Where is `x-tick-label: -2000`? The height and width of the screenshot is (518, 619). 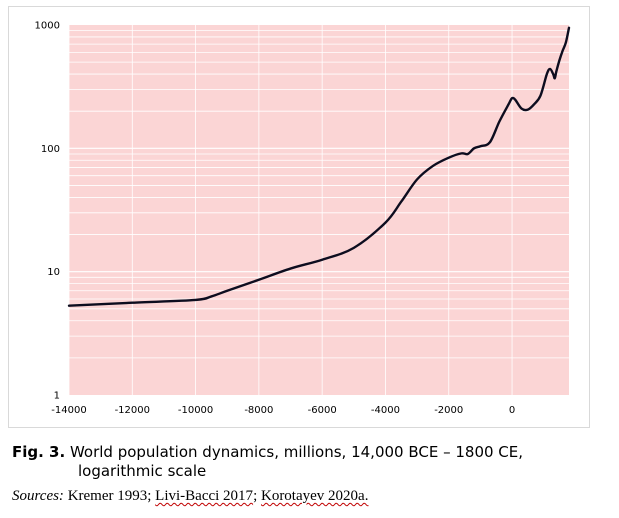
x-tick-label: -2000 is located at coordinates (448, 410).